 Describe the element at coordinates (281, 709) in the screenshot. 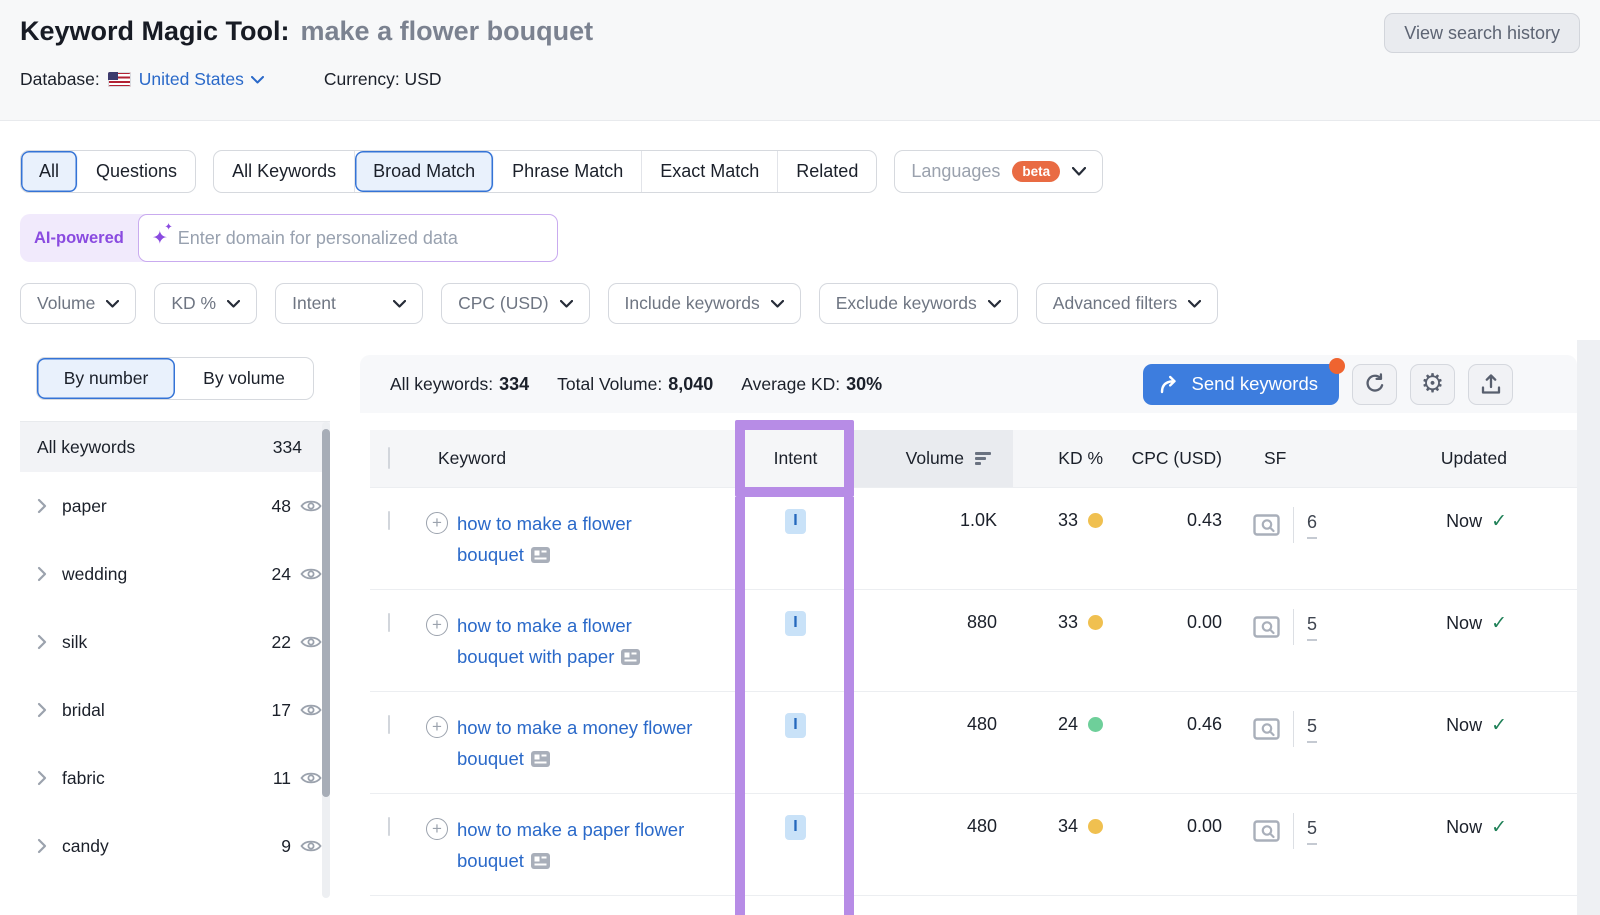

I see `group-count: 17` at that location.